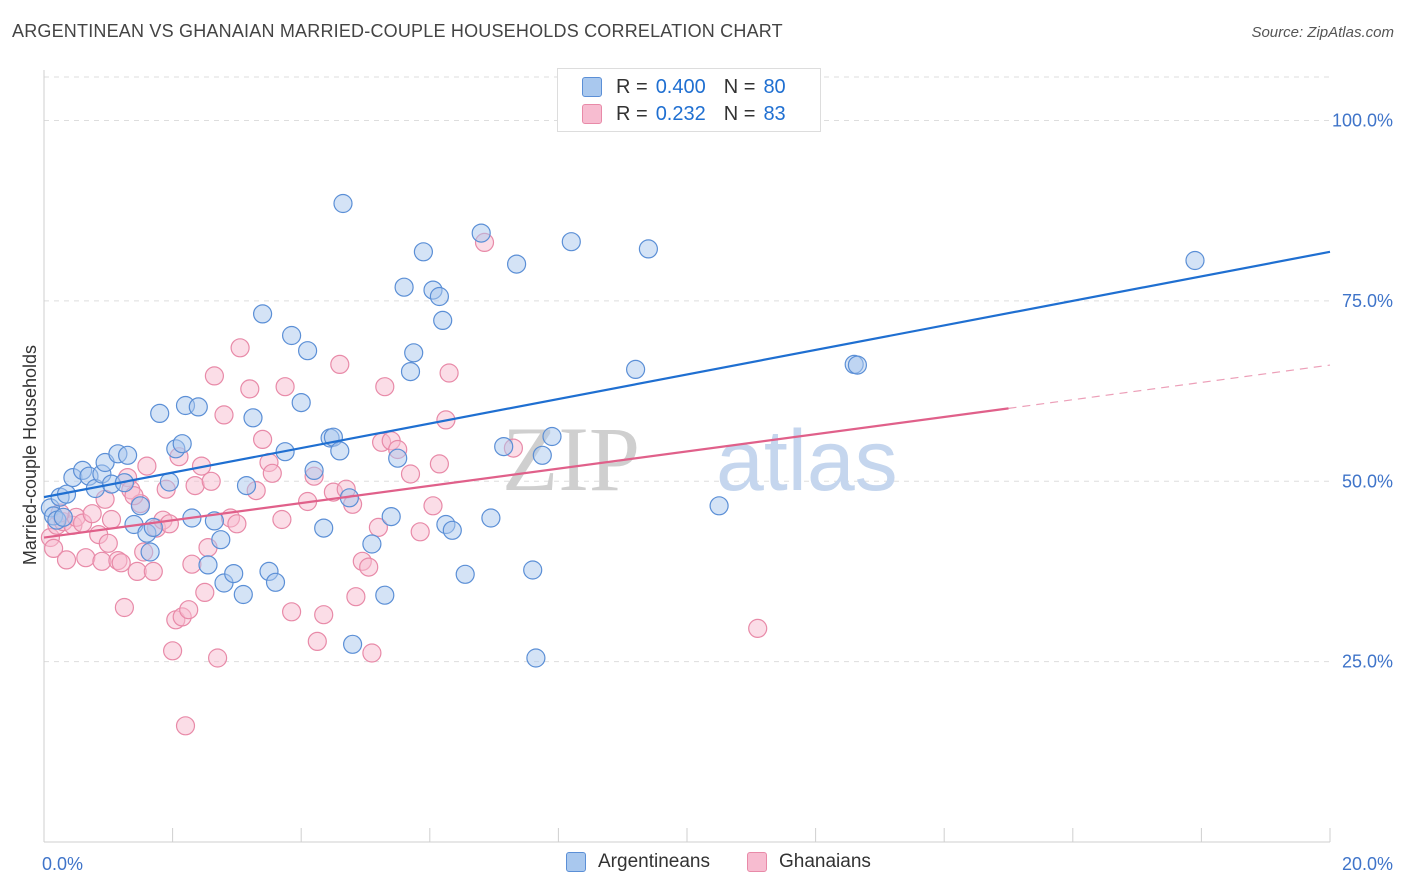 This screenshot has width=1406, height=892. Describe the element at coordinates (1367, 301) in the screenshot. I see `y-tick-label: 75.0%` at that location.